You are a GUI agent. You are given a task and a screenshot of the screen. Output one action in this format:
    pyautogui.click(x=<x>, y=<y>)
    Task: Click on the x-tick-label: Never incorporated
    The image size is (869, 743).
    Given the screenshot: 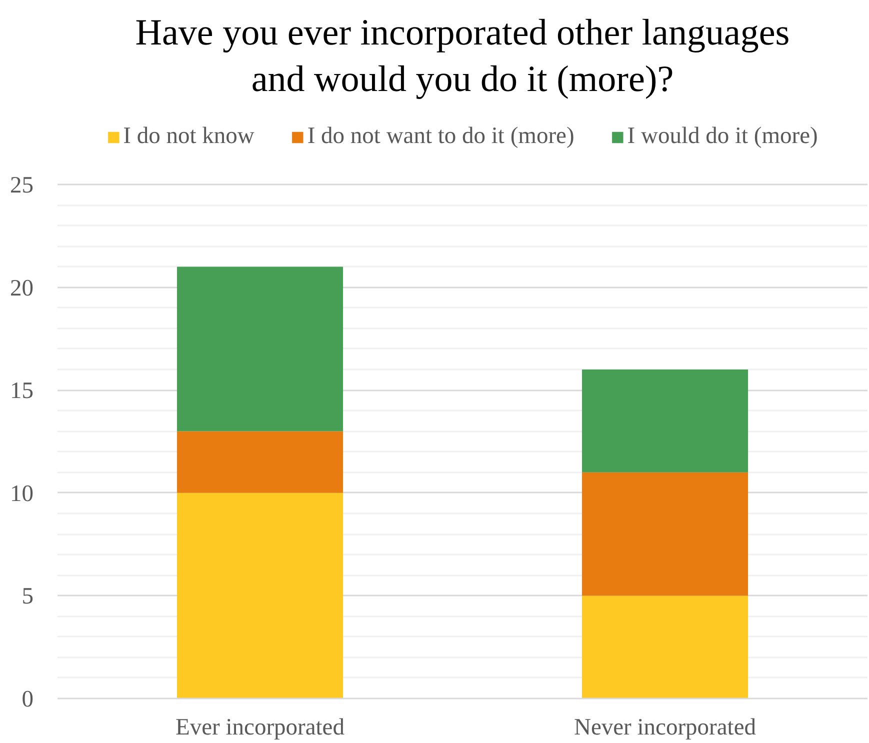 What is the action you would take?
    pyautogui.click(x=665, y=727)
    